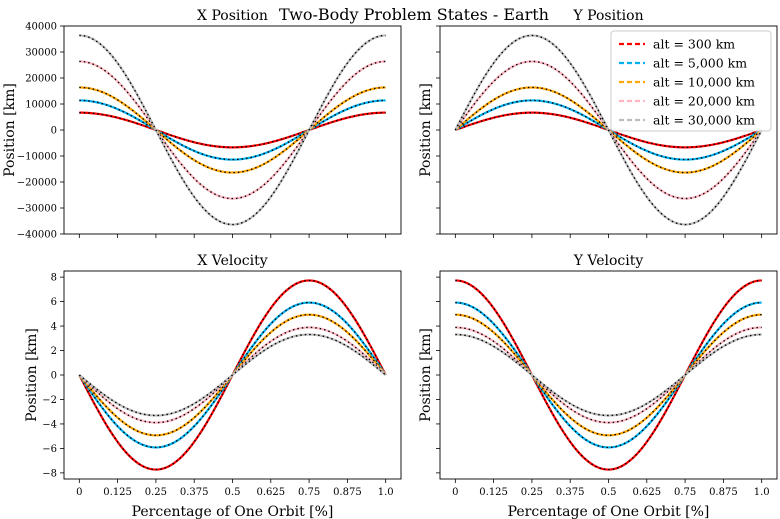 The width and height of the screenshot is (780, 519). What do you see at coordinates (41, 79) in the screenshot?
I see `y-tick-label: 20000` at bounding box center [41, 79].